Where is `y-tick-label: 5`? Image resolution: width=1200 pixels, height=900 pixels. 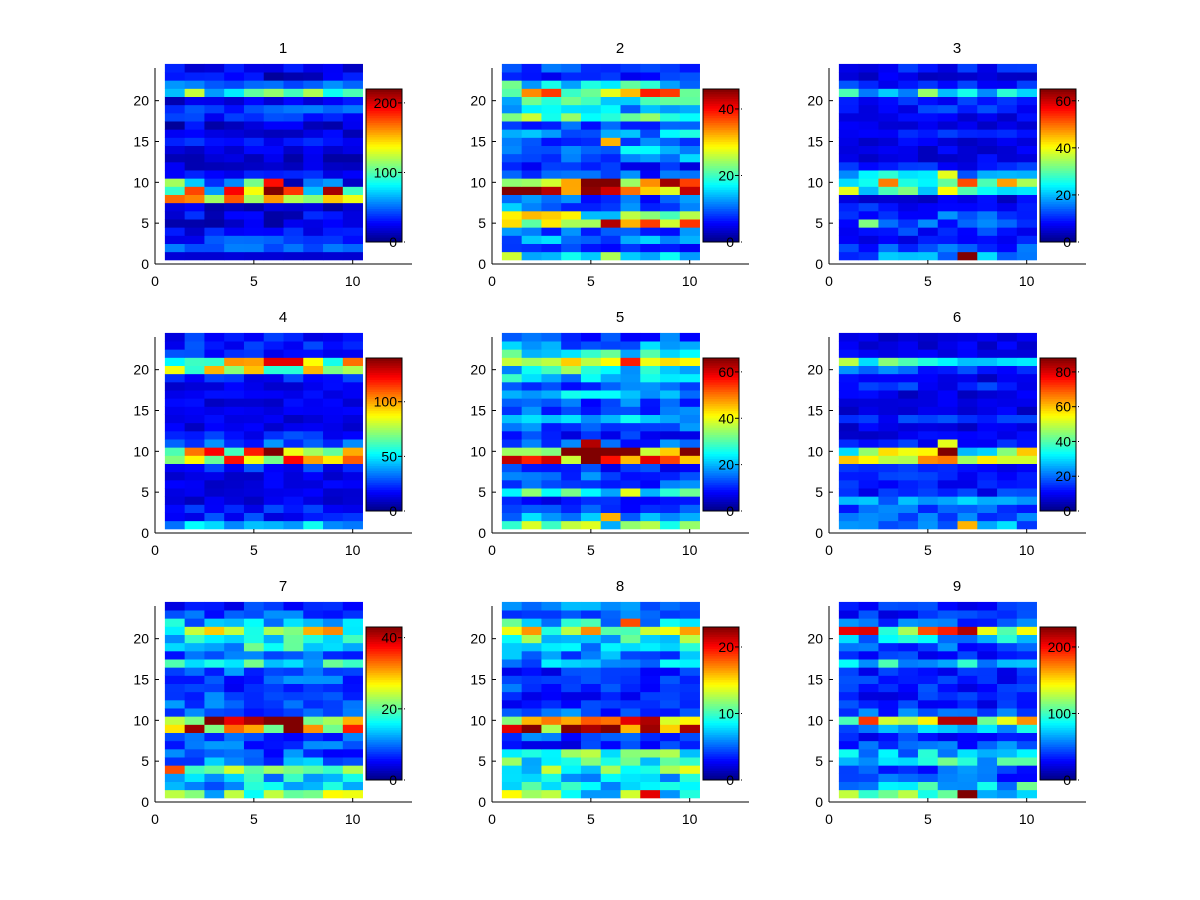 y-tick-label: 5 is located at coordinates (482, 223).